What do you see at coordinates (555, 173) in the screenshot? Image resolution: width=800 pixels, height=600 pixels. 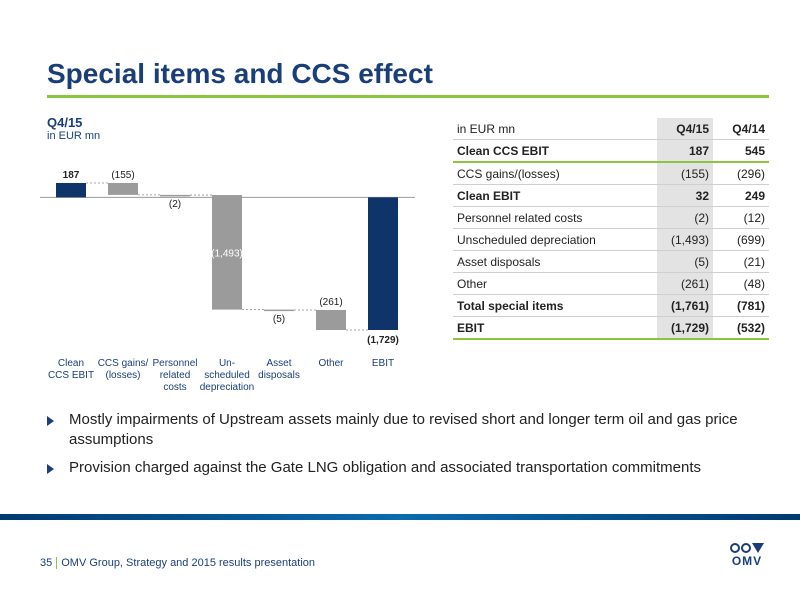 I see `table-row-label: CCS gains/(losses)` at bounding box center [555, 173].